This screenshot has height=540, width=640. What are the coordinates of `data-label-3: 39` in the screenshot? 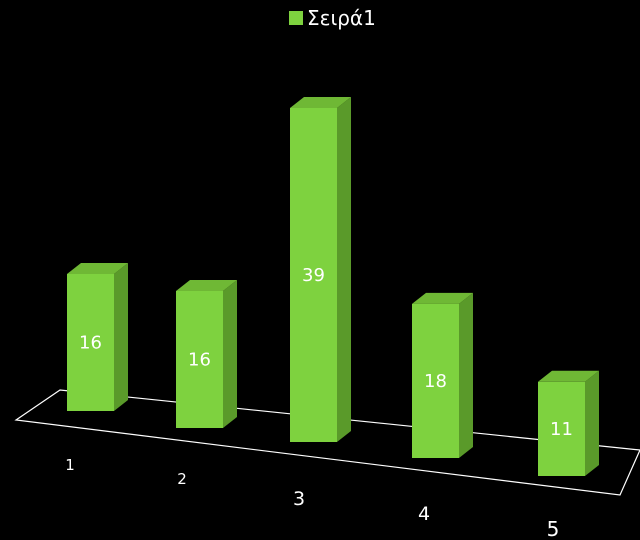 It's located at (313, 275).